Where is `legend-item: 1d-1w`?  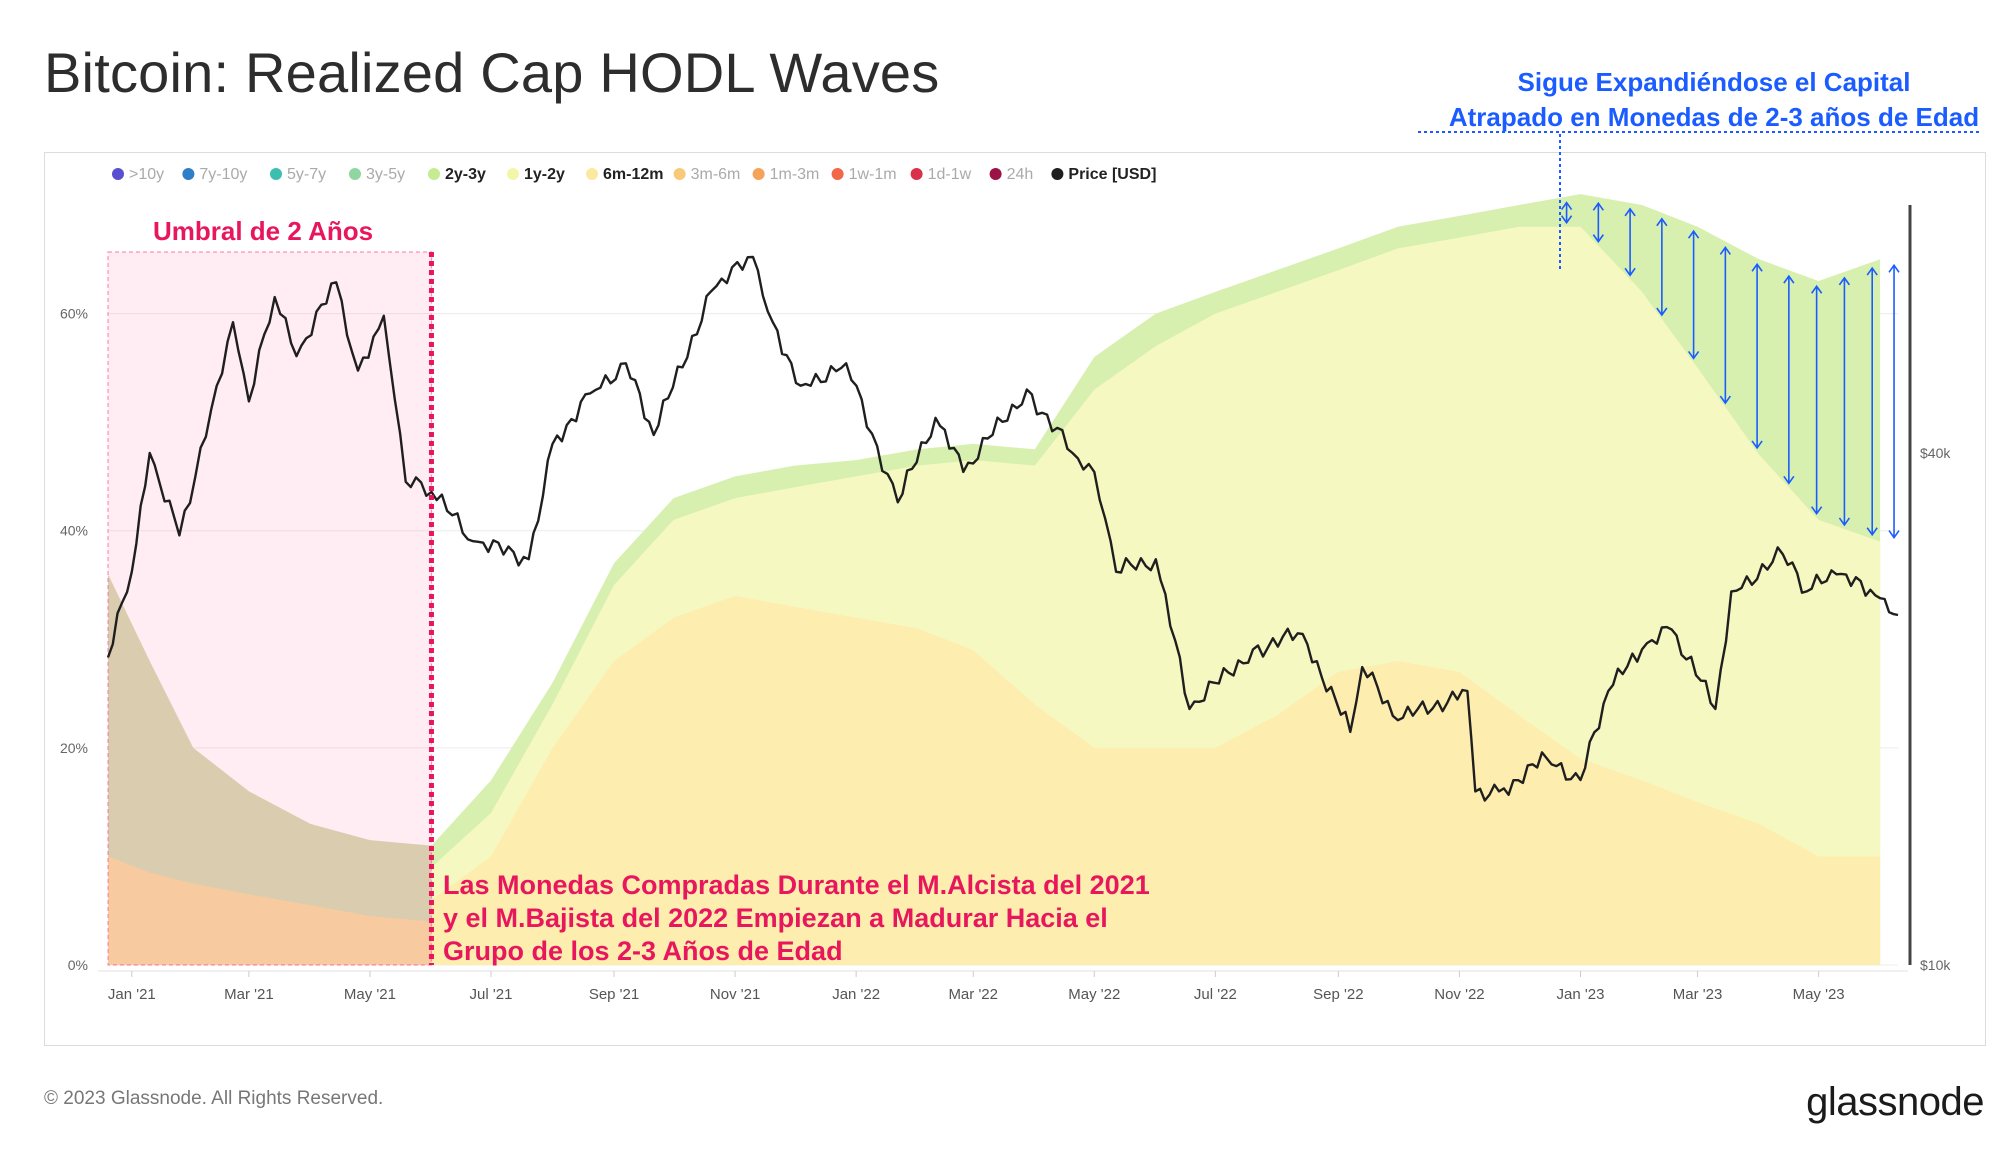 legend-item: 1d-1w is located at coordinates (941, 174).